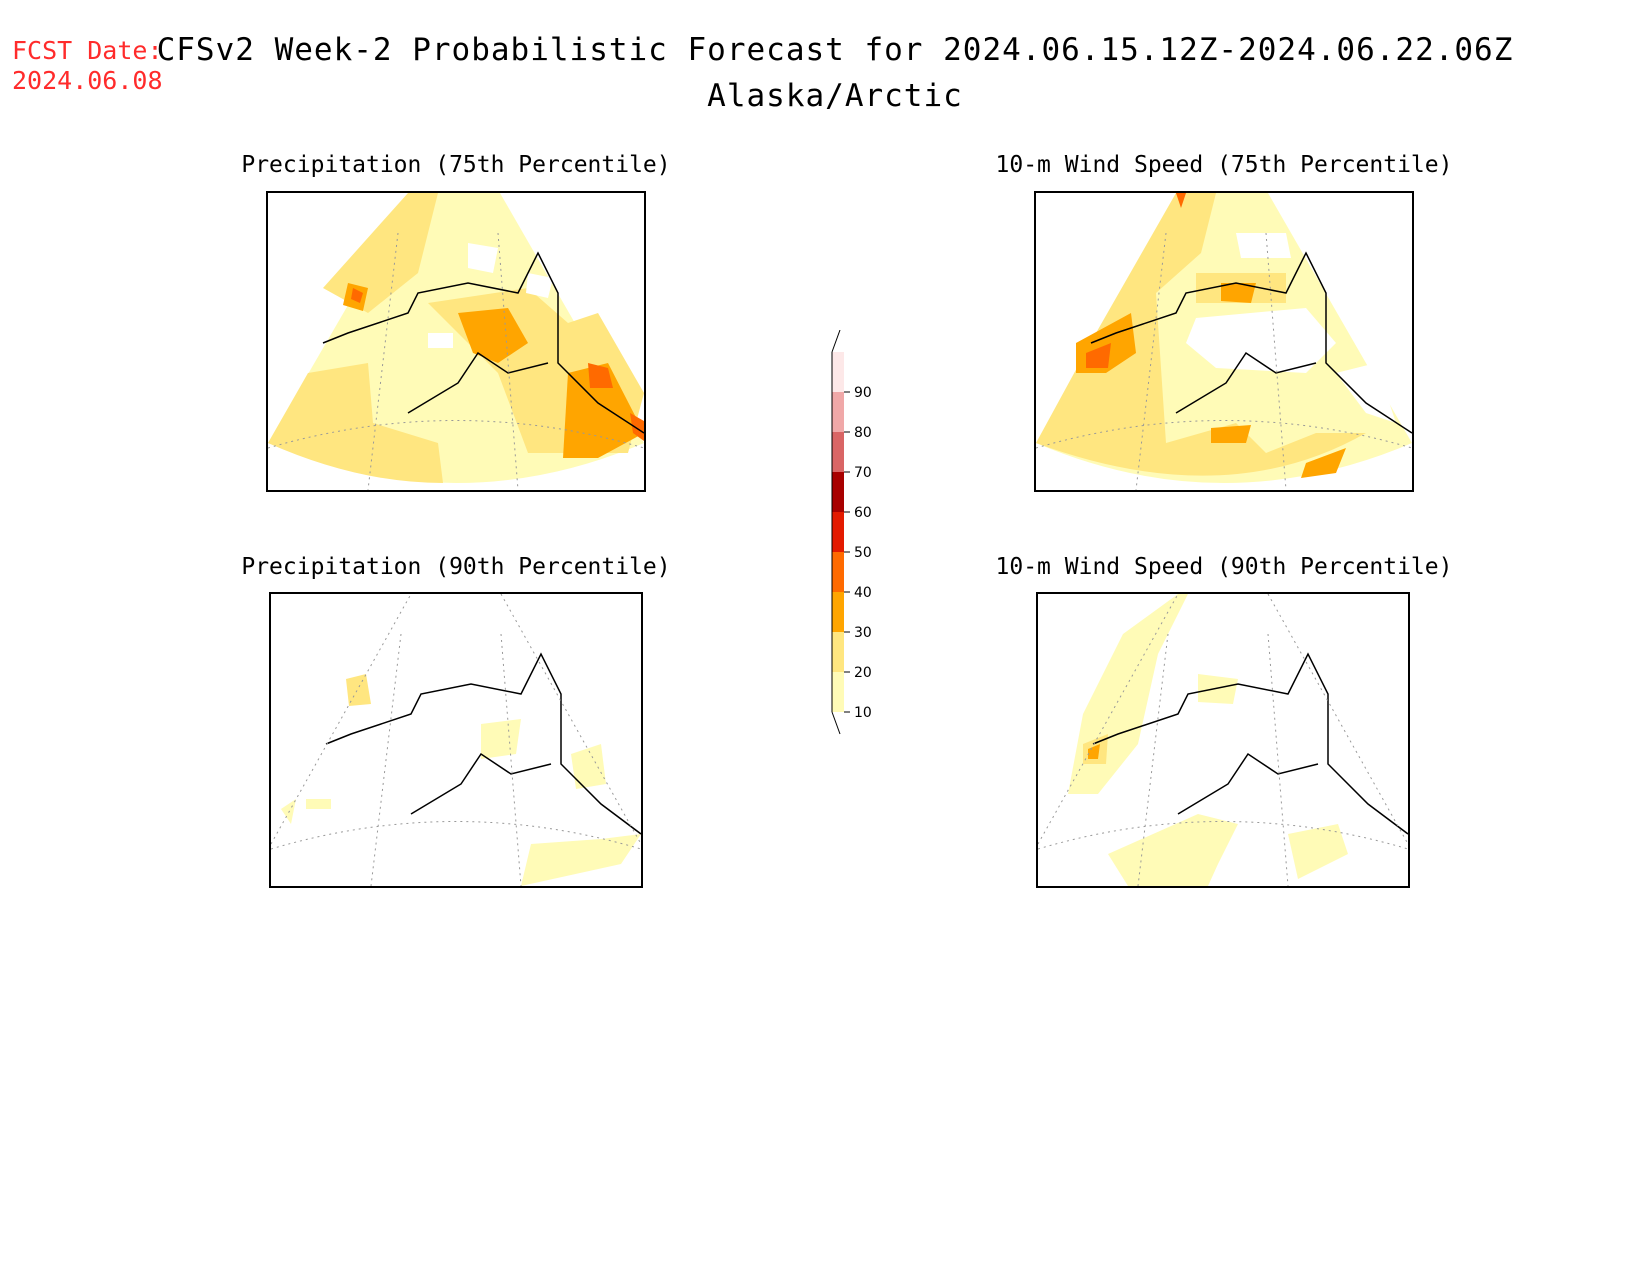  Describe the element at coordinates (863, 513) in the screenshot. I see `colorbar-tick-label: 60` at that location.